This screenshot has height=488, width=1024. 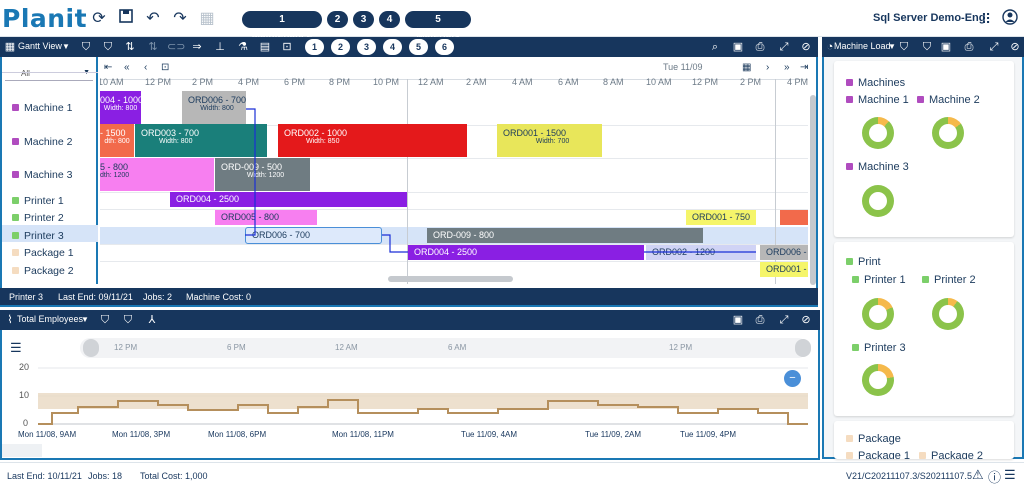 What do you see at coordinates (38, 236) in the screenshot?
I see `resource-row: Printer 3` at bounding box center [38, 236].